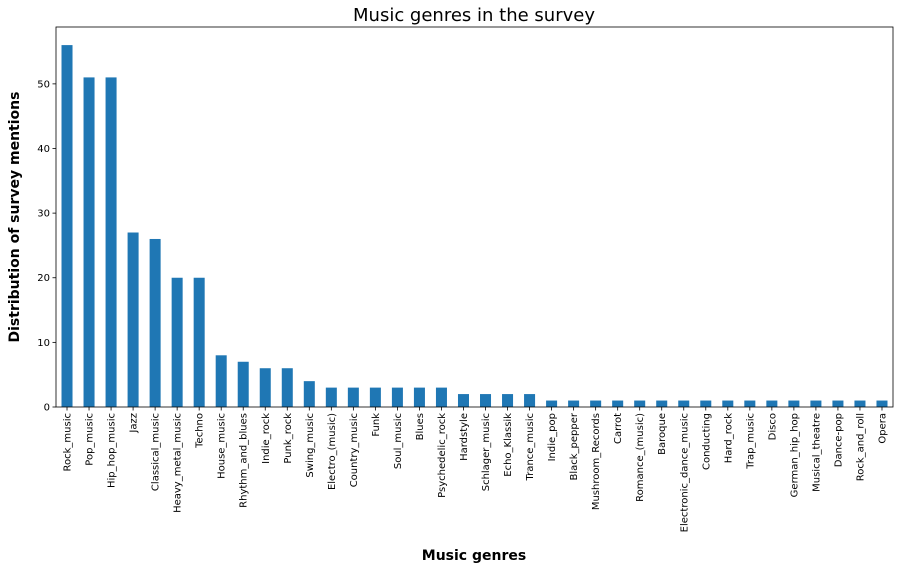 This screenshot has height=570, width=900. I want to click on x-axis-label: Music genres, so click(474, 556).